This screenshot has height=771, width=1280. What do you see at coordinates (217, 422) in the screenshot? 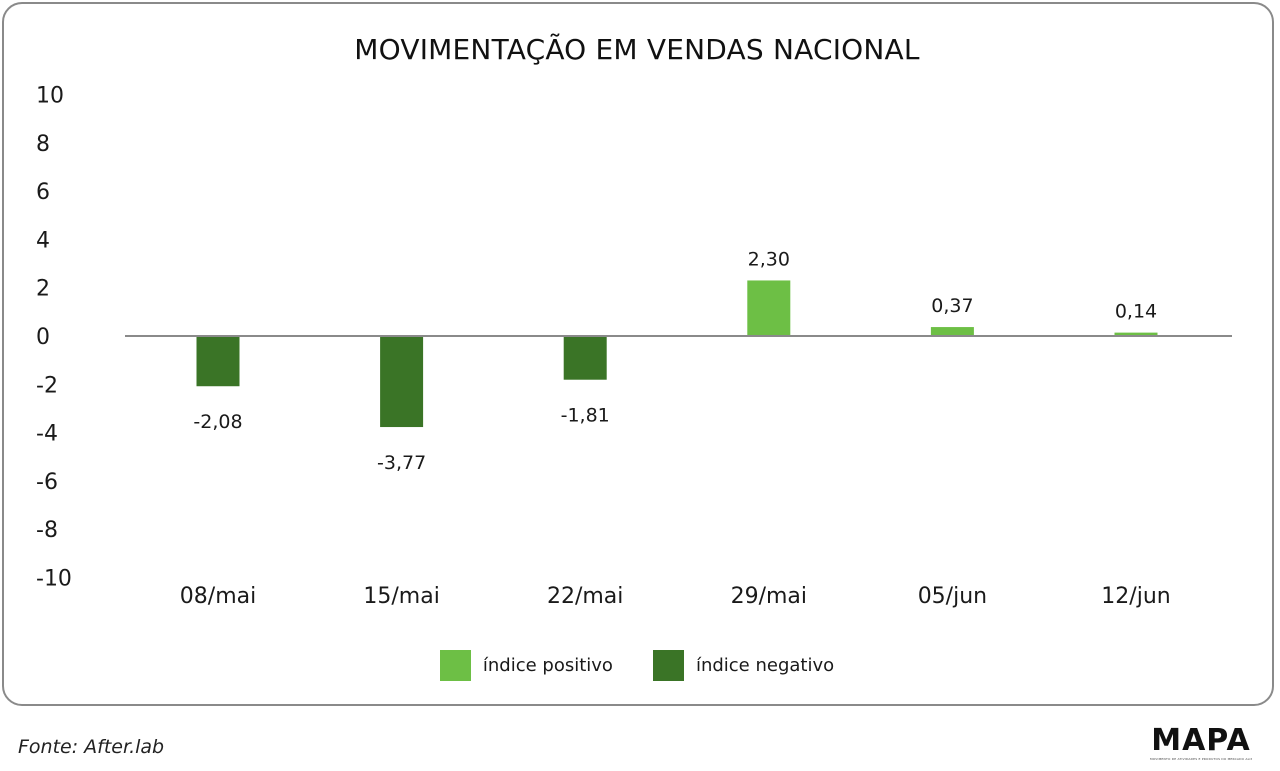
I see `data-label: -2,08` at bounding box center [217, 422].